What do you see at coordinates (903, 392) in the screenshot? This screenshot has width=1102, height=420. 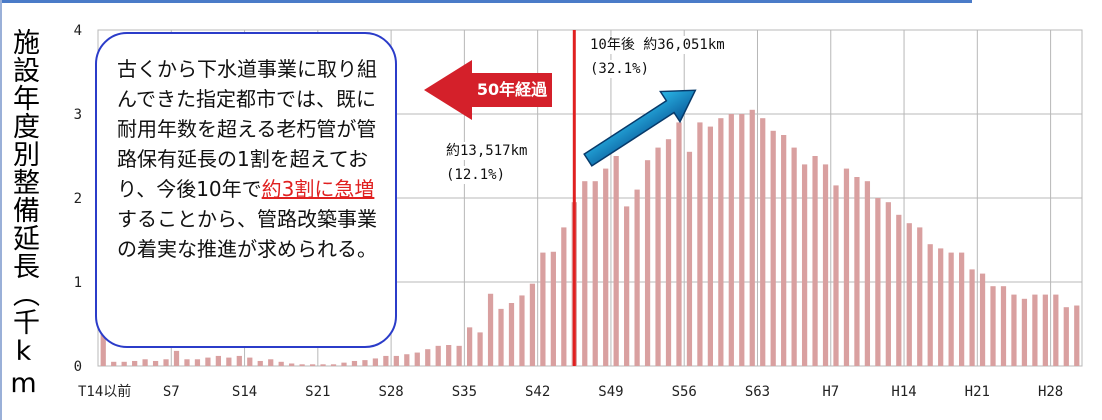 I see `x-tick-label: H14` at bounding box center [903, 392].